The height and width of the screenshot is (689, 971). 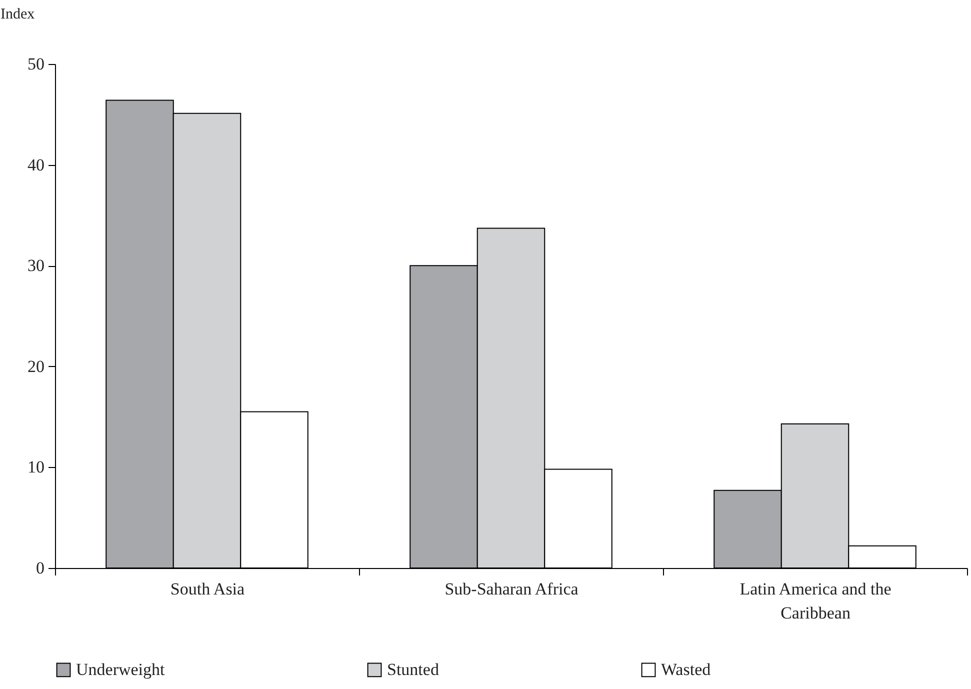 I want to click on x-tick-label: Sub-Saharan Africa, so click(x=511, y=589).